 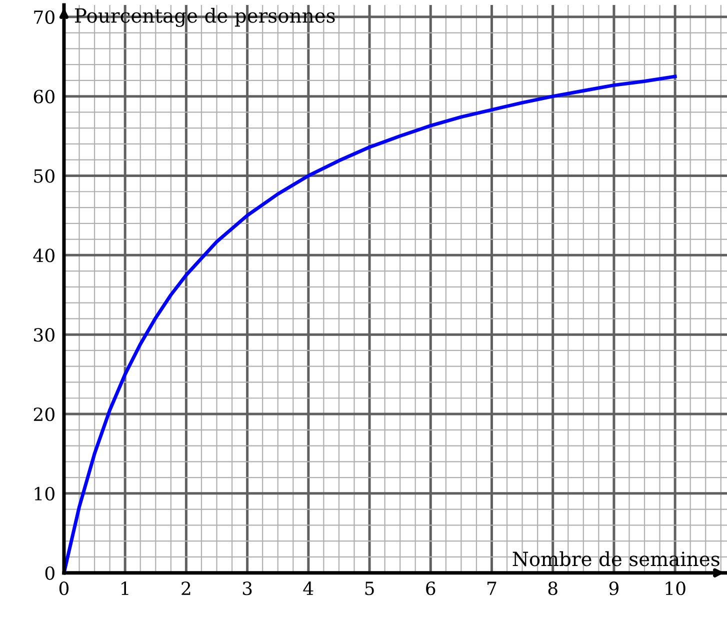 What do you see at coordinates (125, 588) in the screenshot?
I see `x-tick-label: 1` at bounding box center [125, 588].